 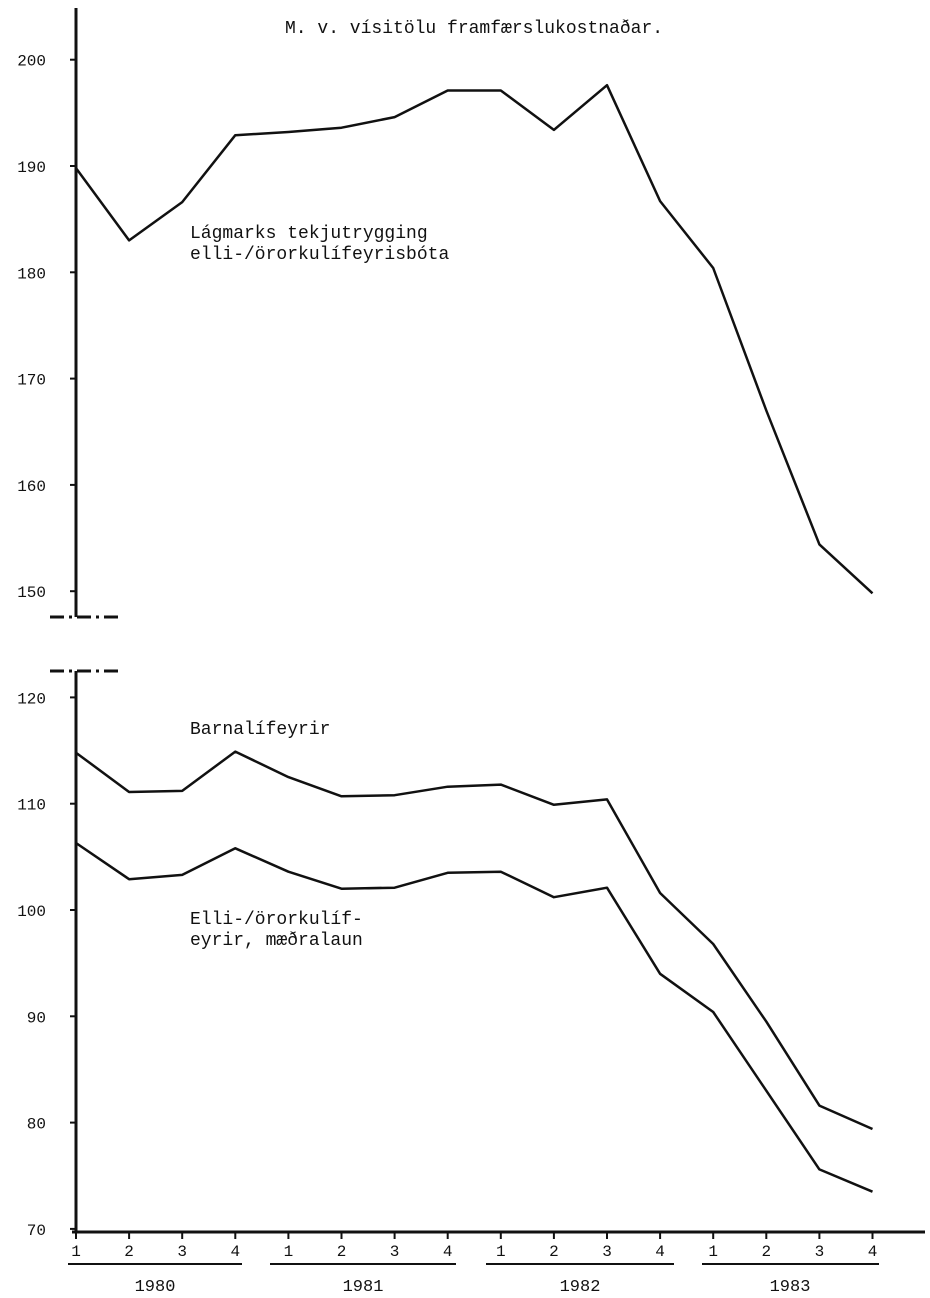 What do you see at coordinates (31, 912) in the screenshot?
I see `y-tick-label: 100` at bounding box center [31, 912].